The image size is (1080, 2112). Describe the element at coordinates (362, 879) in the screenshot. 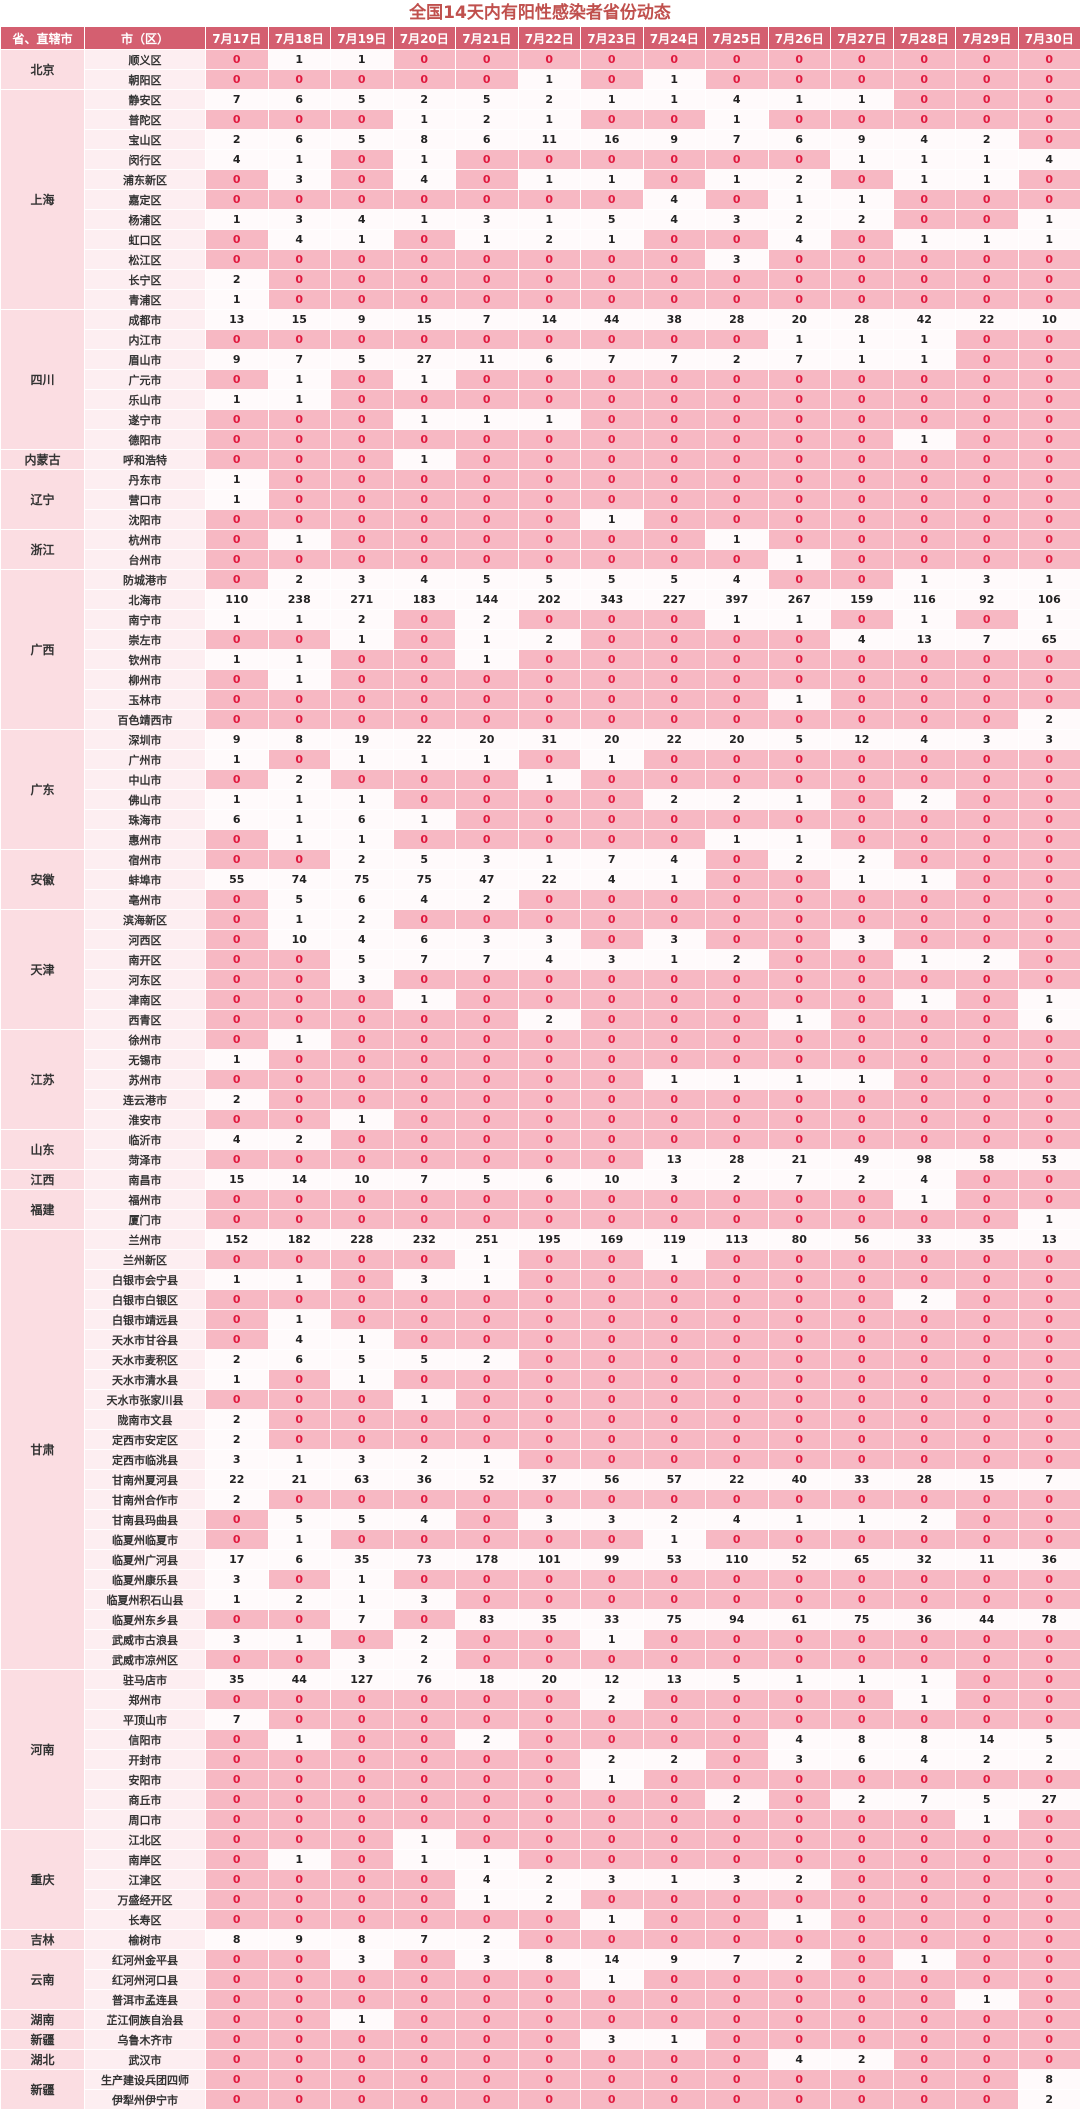

I see `value-cell: 75` at that location.